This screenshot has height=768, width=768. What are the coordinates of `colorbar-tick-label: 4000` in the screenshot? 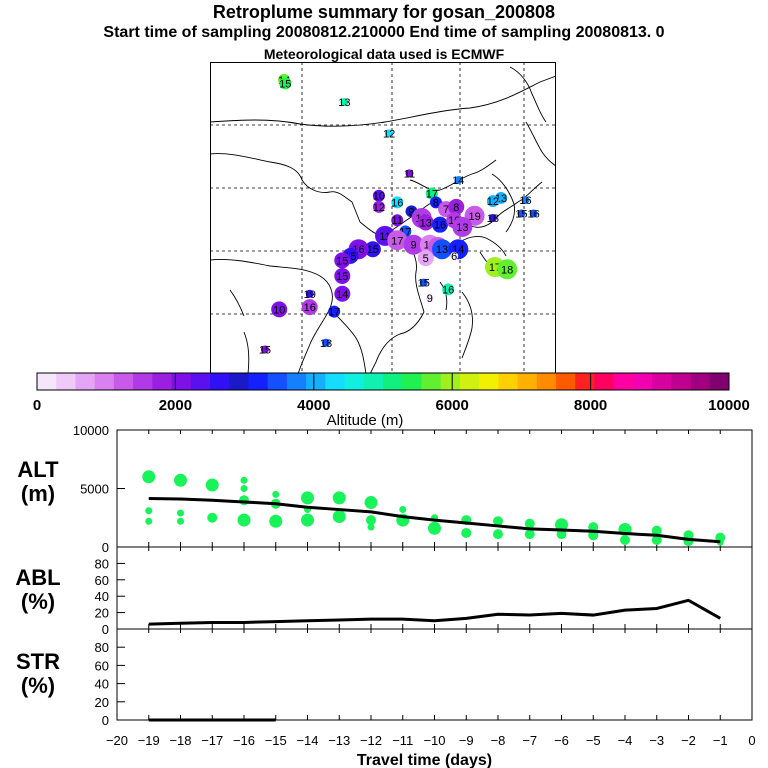 It's located at (313, 405).